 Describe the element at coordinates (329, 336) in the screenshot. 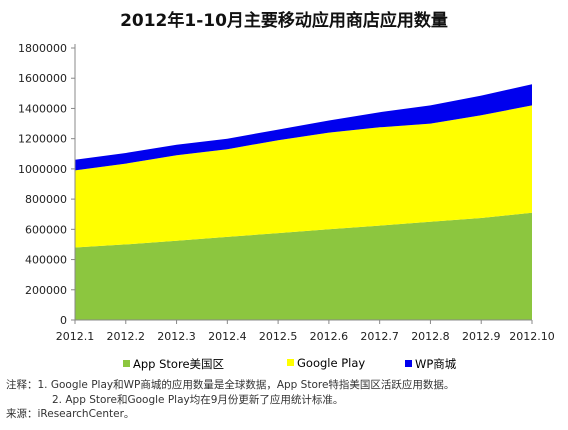

I see `x-tick-label: 2012.6` at that location.